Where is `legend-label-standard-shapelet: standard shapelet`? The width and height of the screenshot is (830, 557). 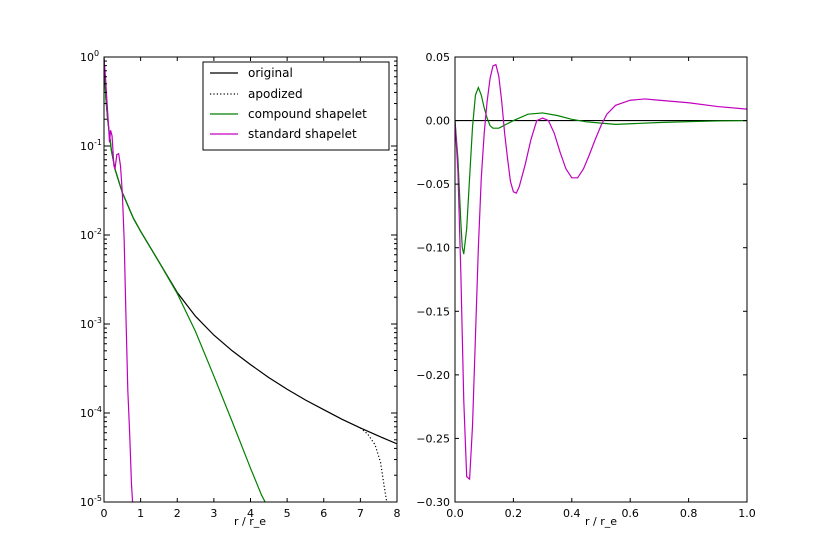
legend-label-standard-shapelet: standard shapelet is located at coordinates (302, 134).